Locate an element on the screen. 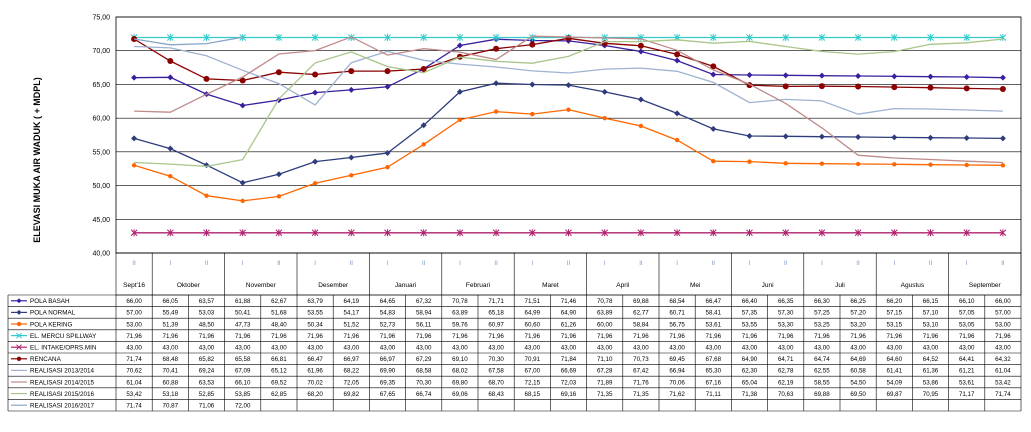 This screenshot has height=432, width=1031. data-label: 54,09 is located at coordinates (895, 382).